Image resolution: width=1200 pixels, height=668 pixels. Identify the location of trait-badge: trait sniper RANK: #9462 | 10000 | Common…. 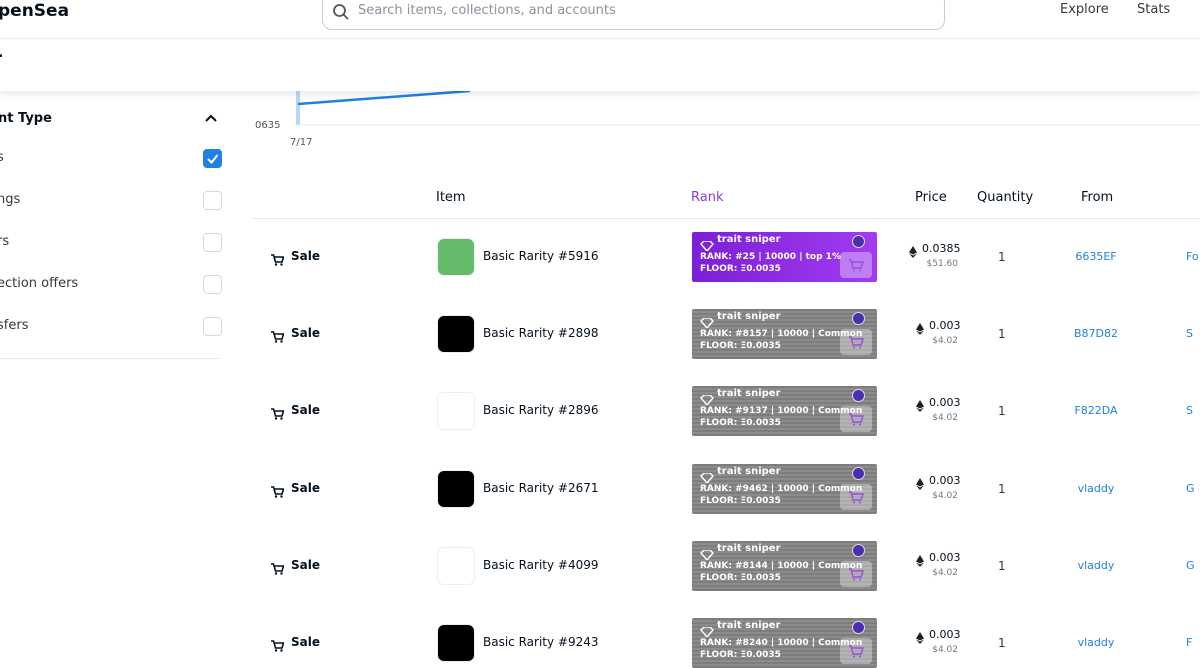
(784, 488).